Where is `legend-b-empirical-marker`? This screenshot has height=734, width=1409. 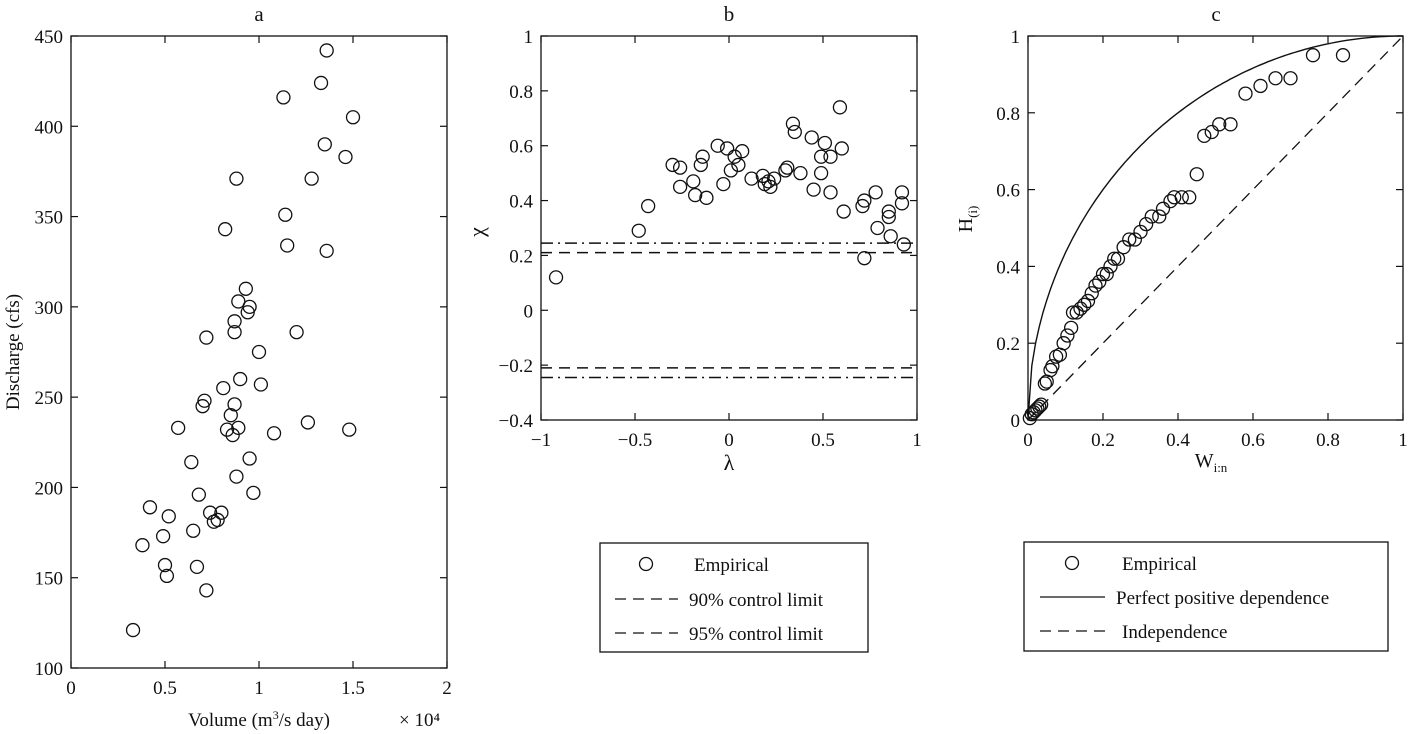 legend-b-empirical-marker is located at coordinates (646, 564).